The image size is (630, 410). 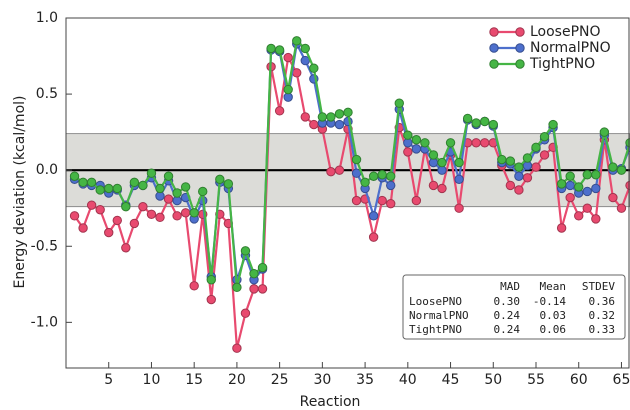 I want to click on legend-label: NormalPNO, so click(x=570, y=48).